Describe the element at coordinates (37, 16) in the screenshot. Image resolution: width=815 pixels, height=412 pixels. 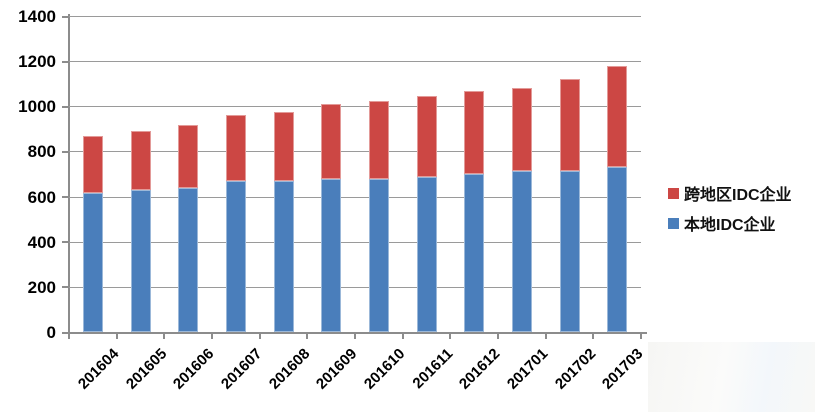
I see `y-tick-label-1400: 1400` at that location.